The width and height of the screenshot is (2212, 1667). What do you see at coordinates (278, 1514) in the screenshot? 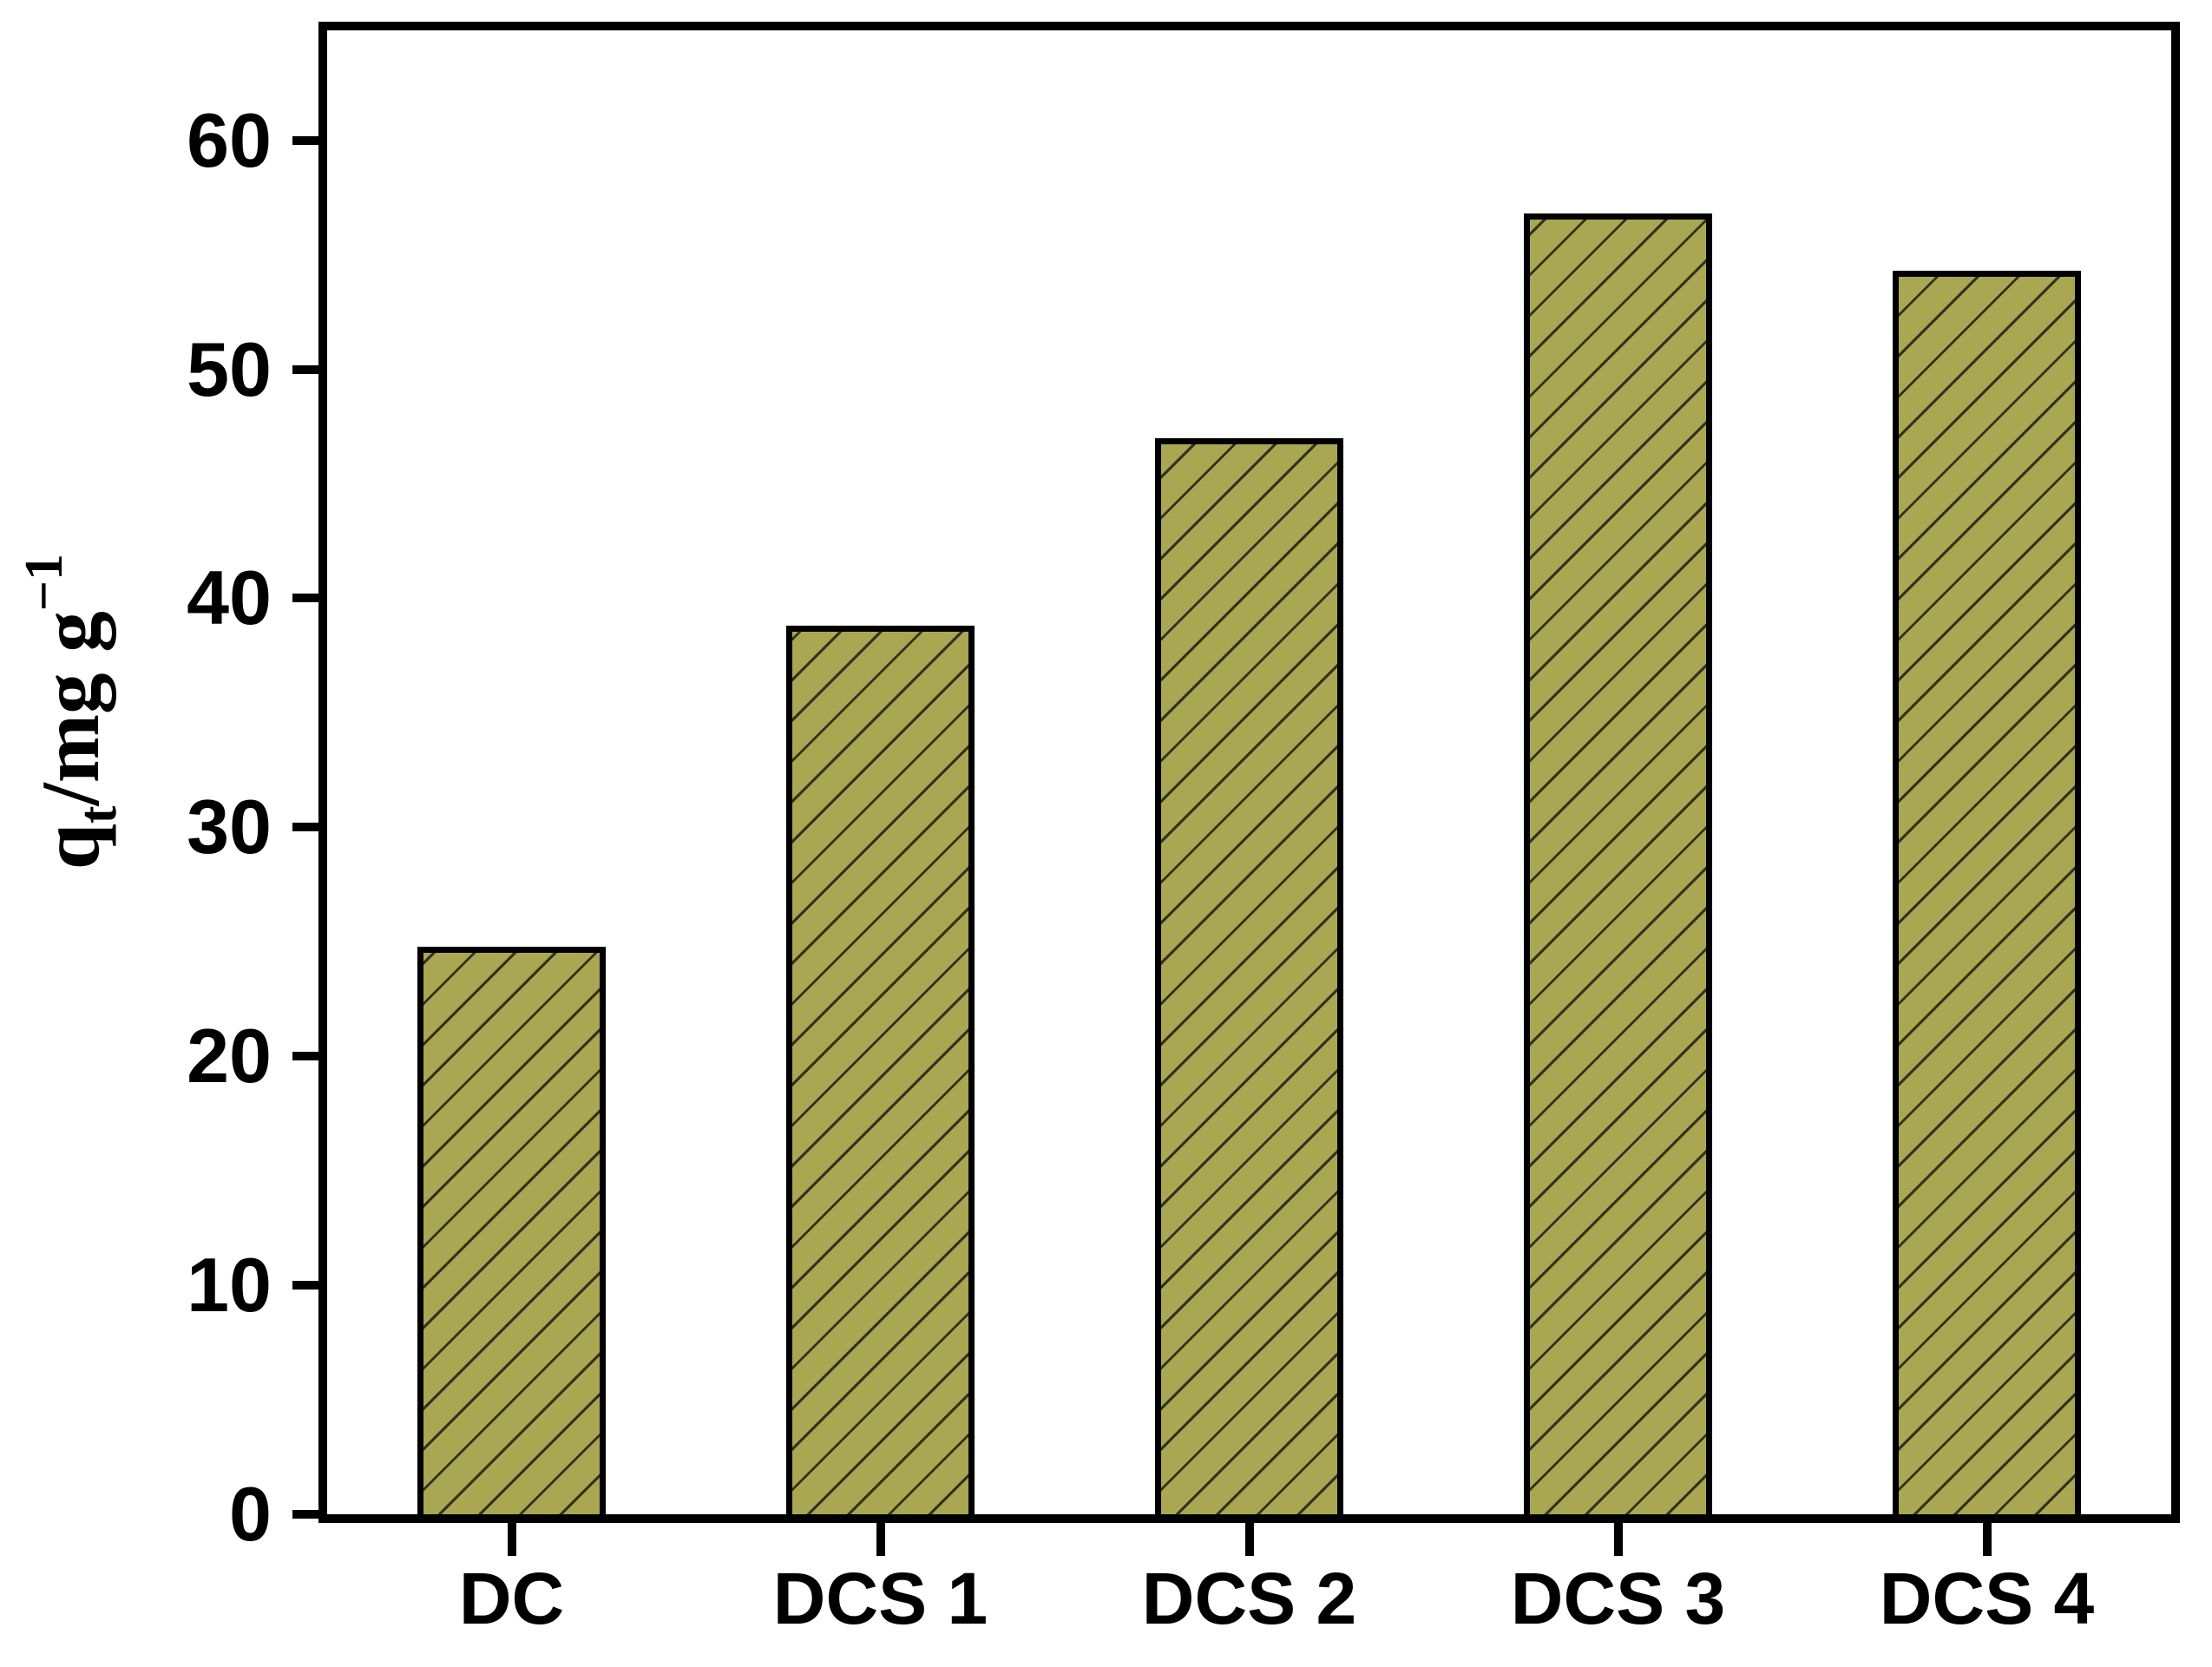
I see `y-tick-0: 0` at bounding box center [278, 1514].